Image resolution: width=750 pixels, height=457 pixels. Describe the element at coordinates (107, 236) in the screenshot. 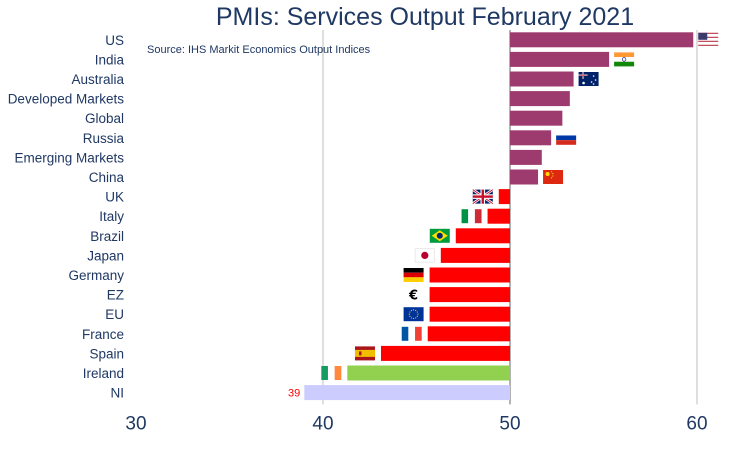

I see `category-label-brazil: Brazil` at that location.